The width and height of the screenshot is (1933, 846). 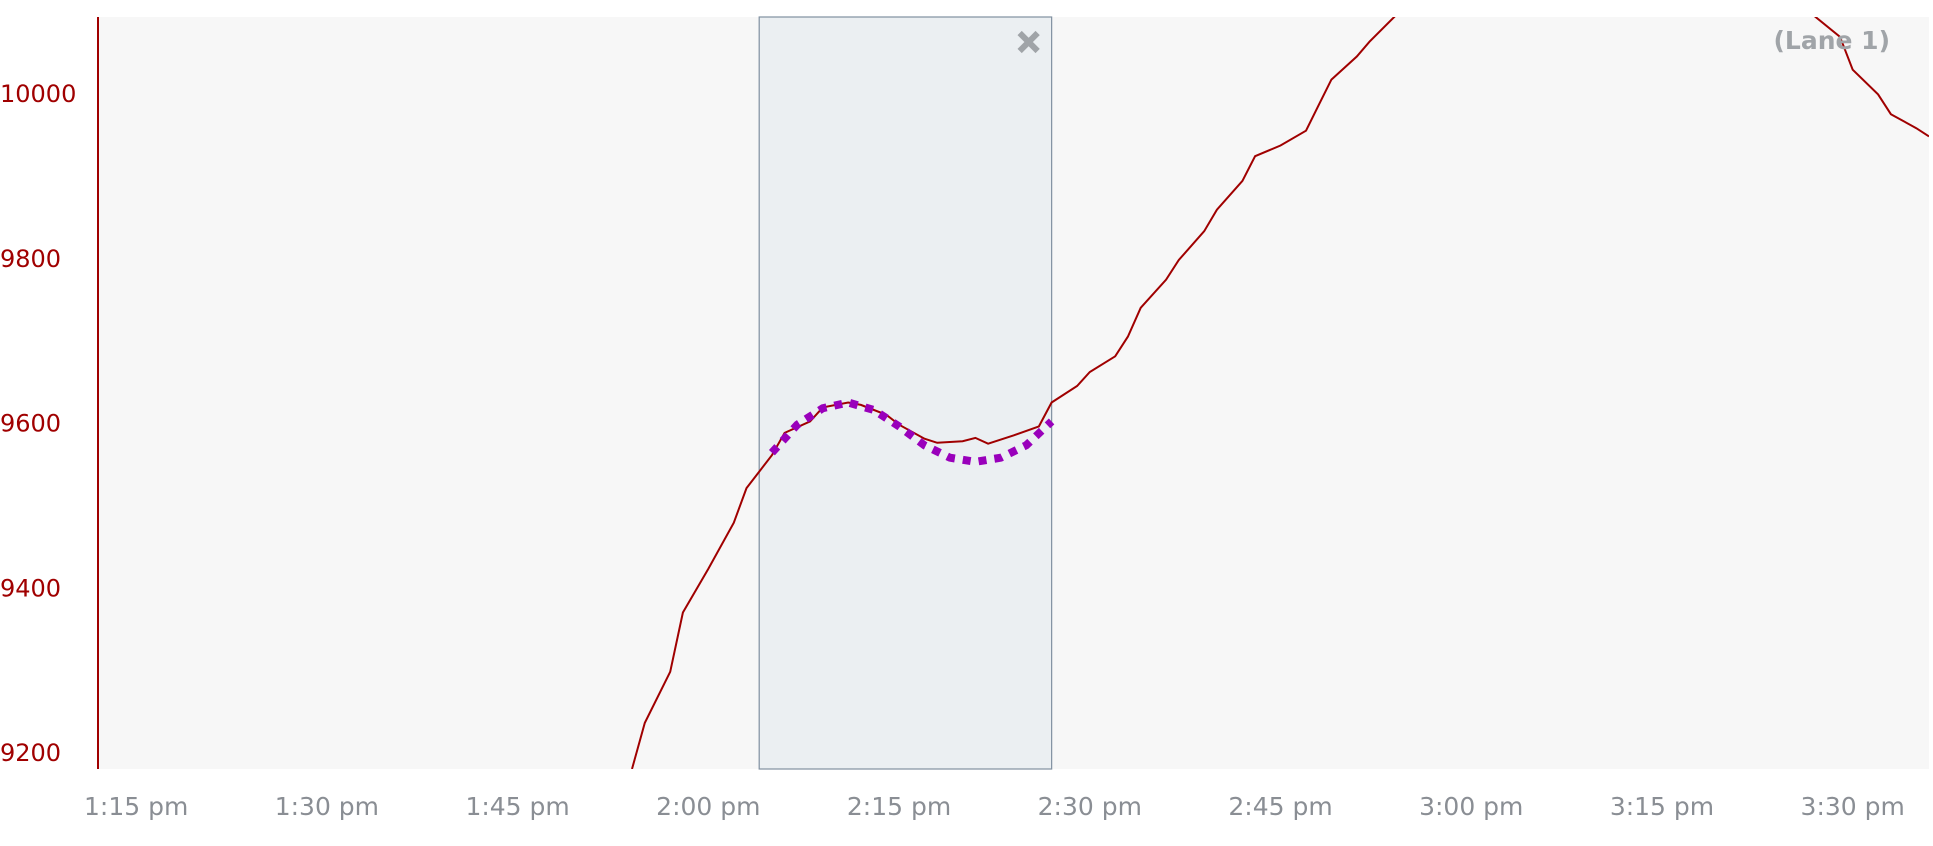 What do you see at coordinates (1831, 40) in the screenshot?
I see `lane-label: (Lane 1)` at bounding box center [1831, 40].